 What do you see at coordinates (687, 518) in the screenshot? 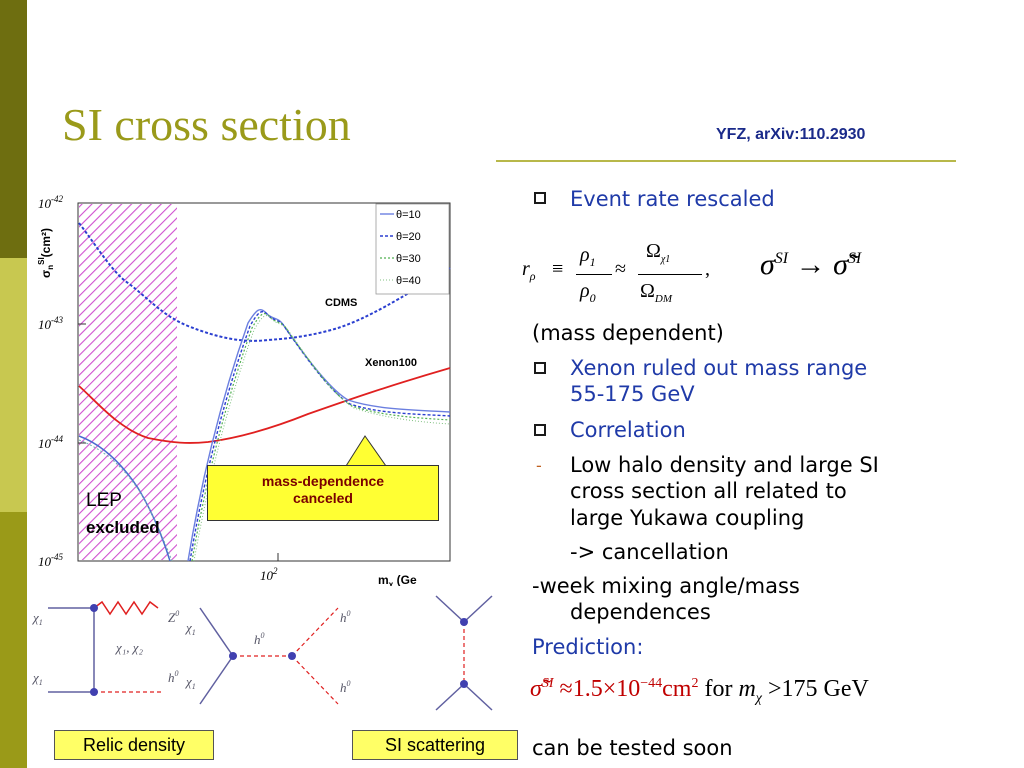
I see `sub-line-3: large Yukawa coupling` at bounding box center [687, 518].